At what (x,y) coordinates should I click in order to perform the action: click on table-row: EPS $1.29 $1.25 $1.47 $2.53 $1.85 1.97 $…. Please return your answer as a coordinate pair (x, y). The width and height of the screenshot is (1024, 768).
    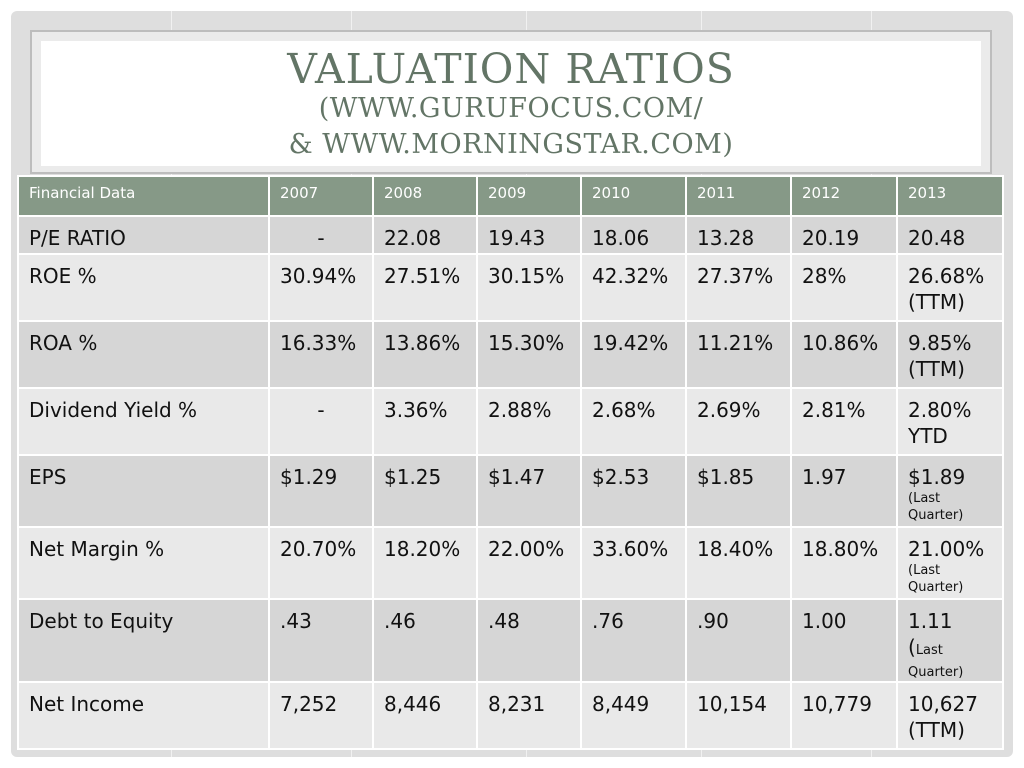
    Looking at the image, I should click on (510, 491).